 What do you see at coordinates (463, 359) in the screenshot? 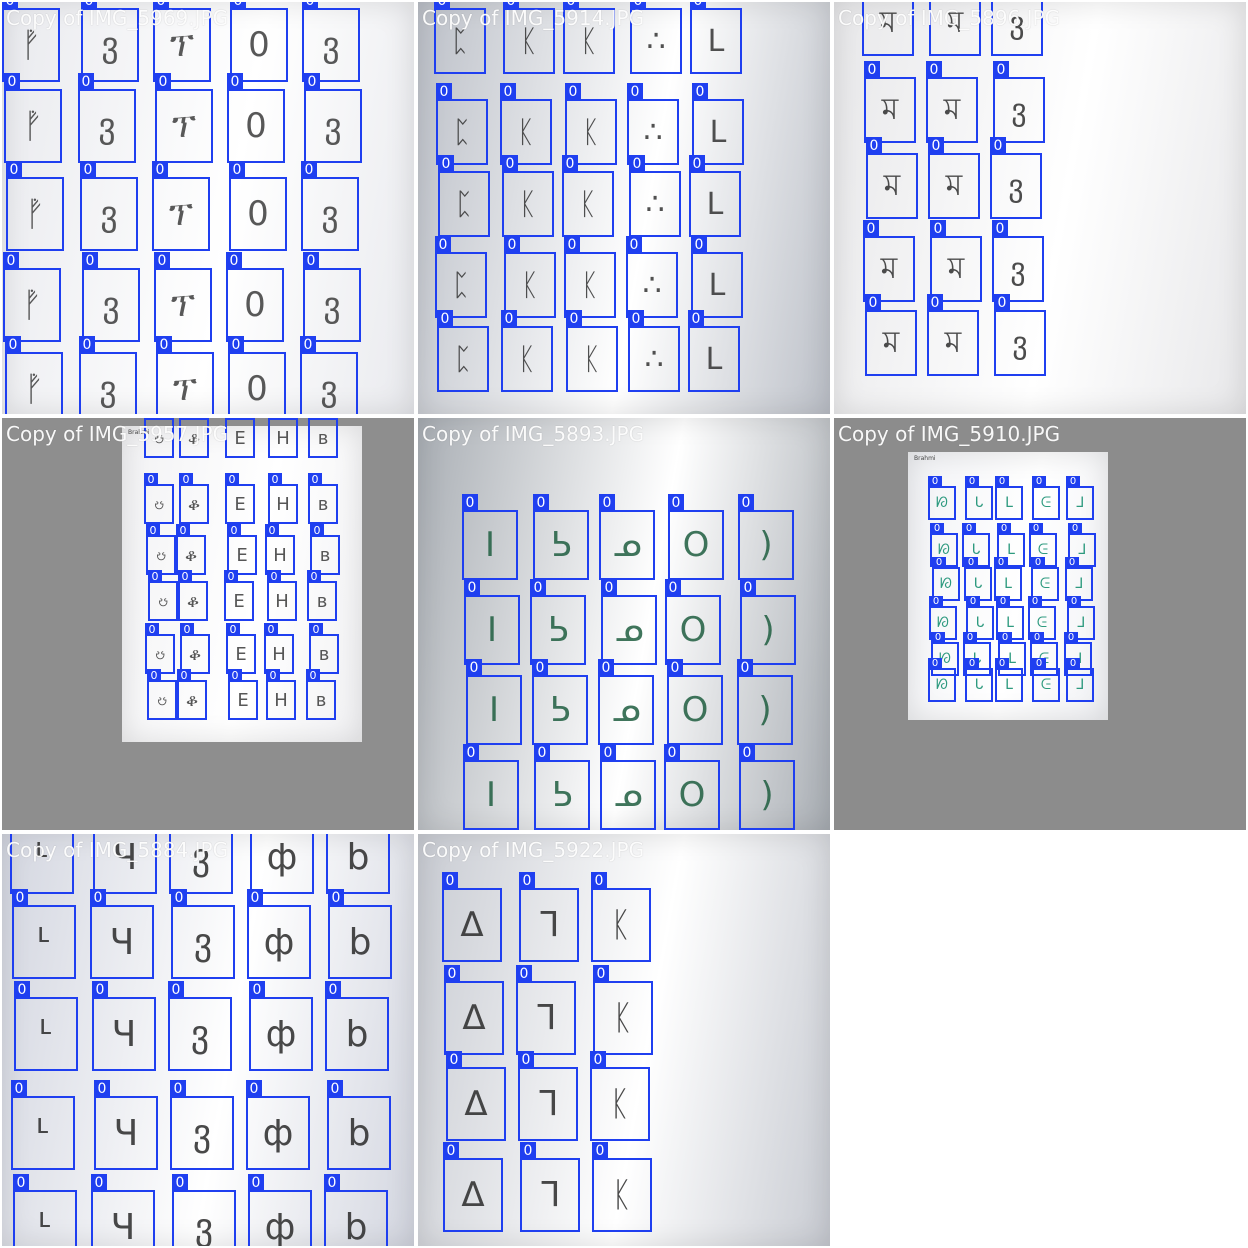
I see `handwritten-glyph: ᛈ` at bounding box center [463, 359].